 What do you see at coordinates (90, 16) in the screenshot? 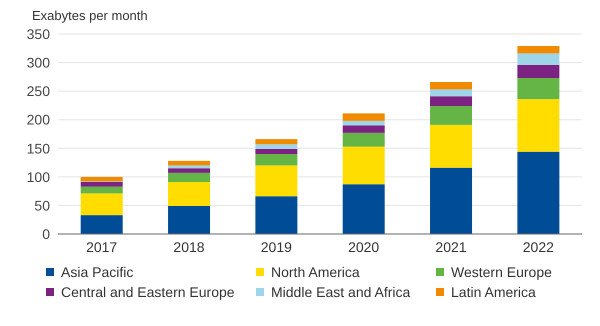
I see `y-axis-title: Exabytes per month` at bounding box center [90, 16].